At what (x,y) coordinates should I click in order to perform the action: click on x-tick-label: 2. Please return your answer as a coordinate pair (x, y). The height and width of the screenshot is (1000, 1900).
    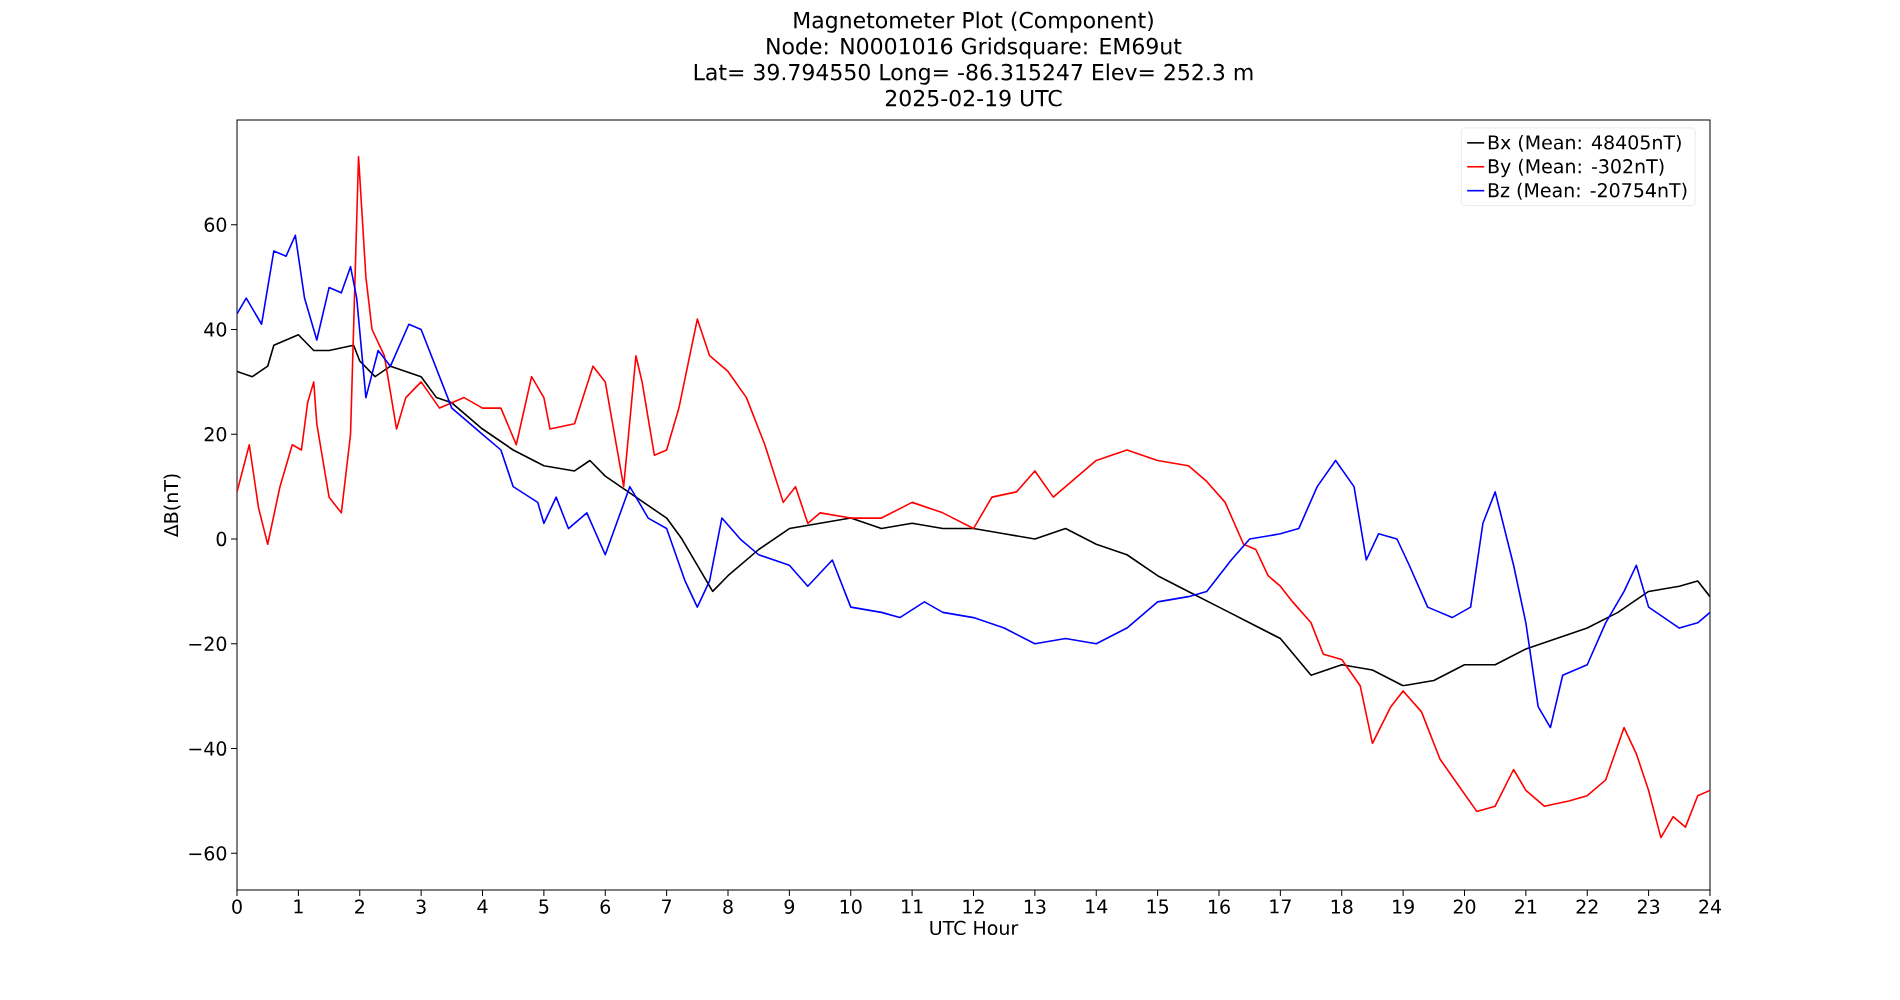
    Looking at the image, I should click on (359, 906).